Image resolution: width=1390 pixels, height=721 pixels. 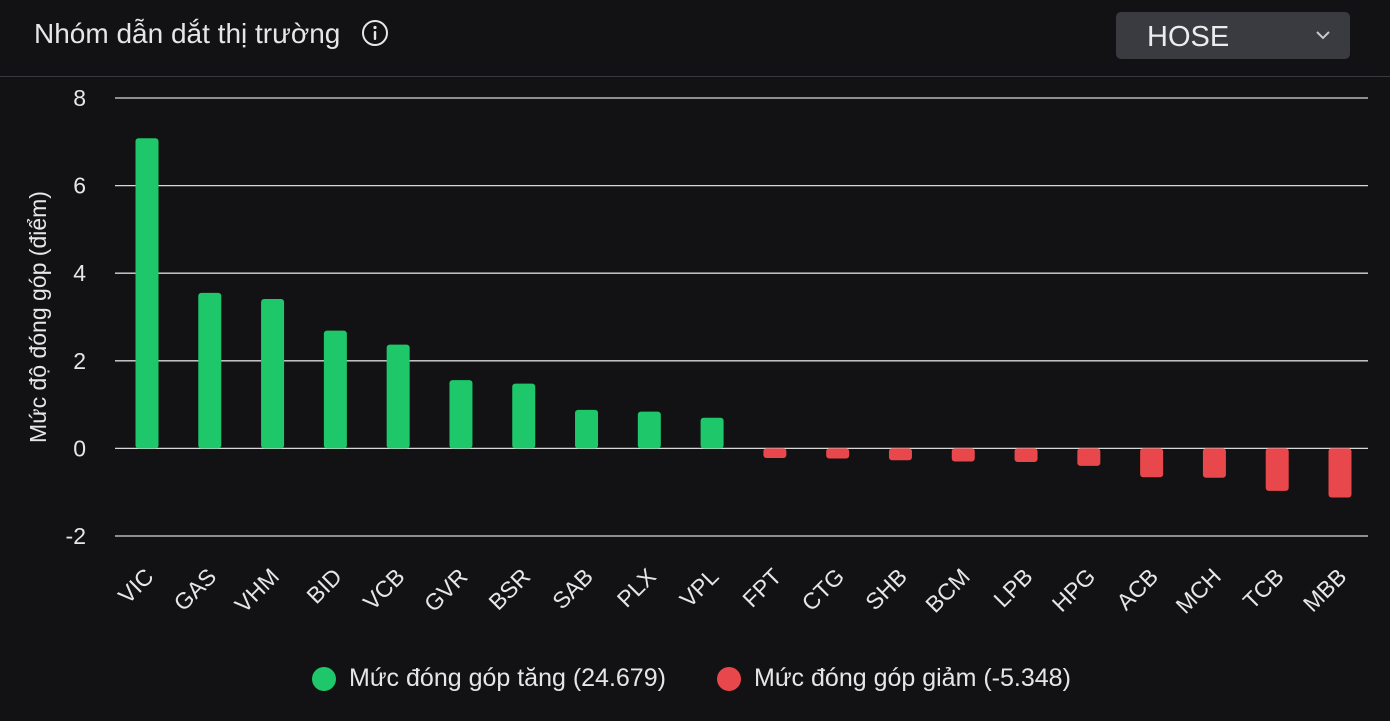 I want to click on bar-plx, so click(x=649, y=430).